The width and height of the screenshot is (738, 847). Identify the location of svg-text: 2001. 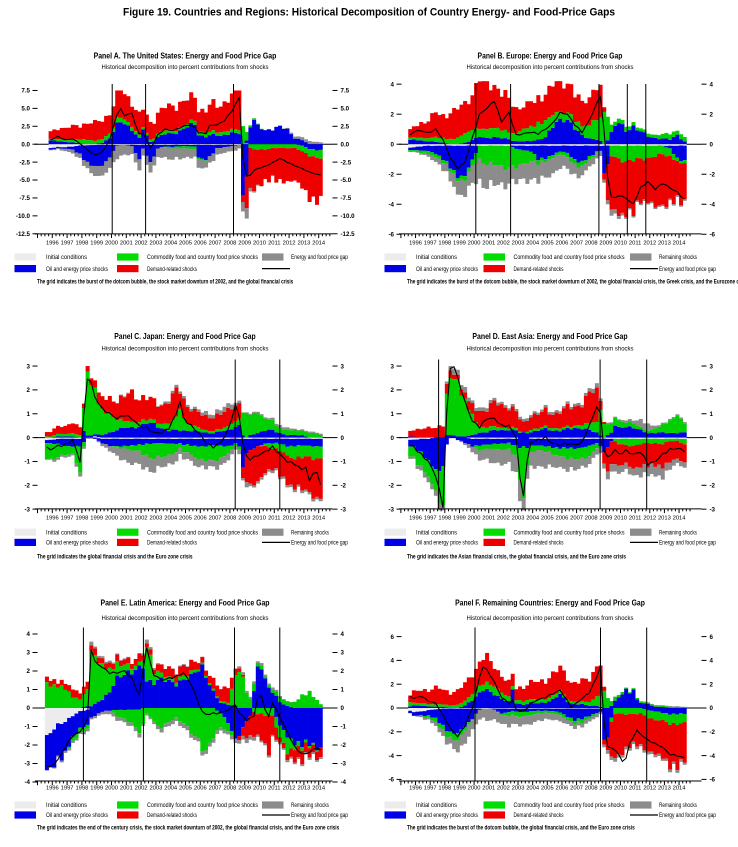
(126, 789).